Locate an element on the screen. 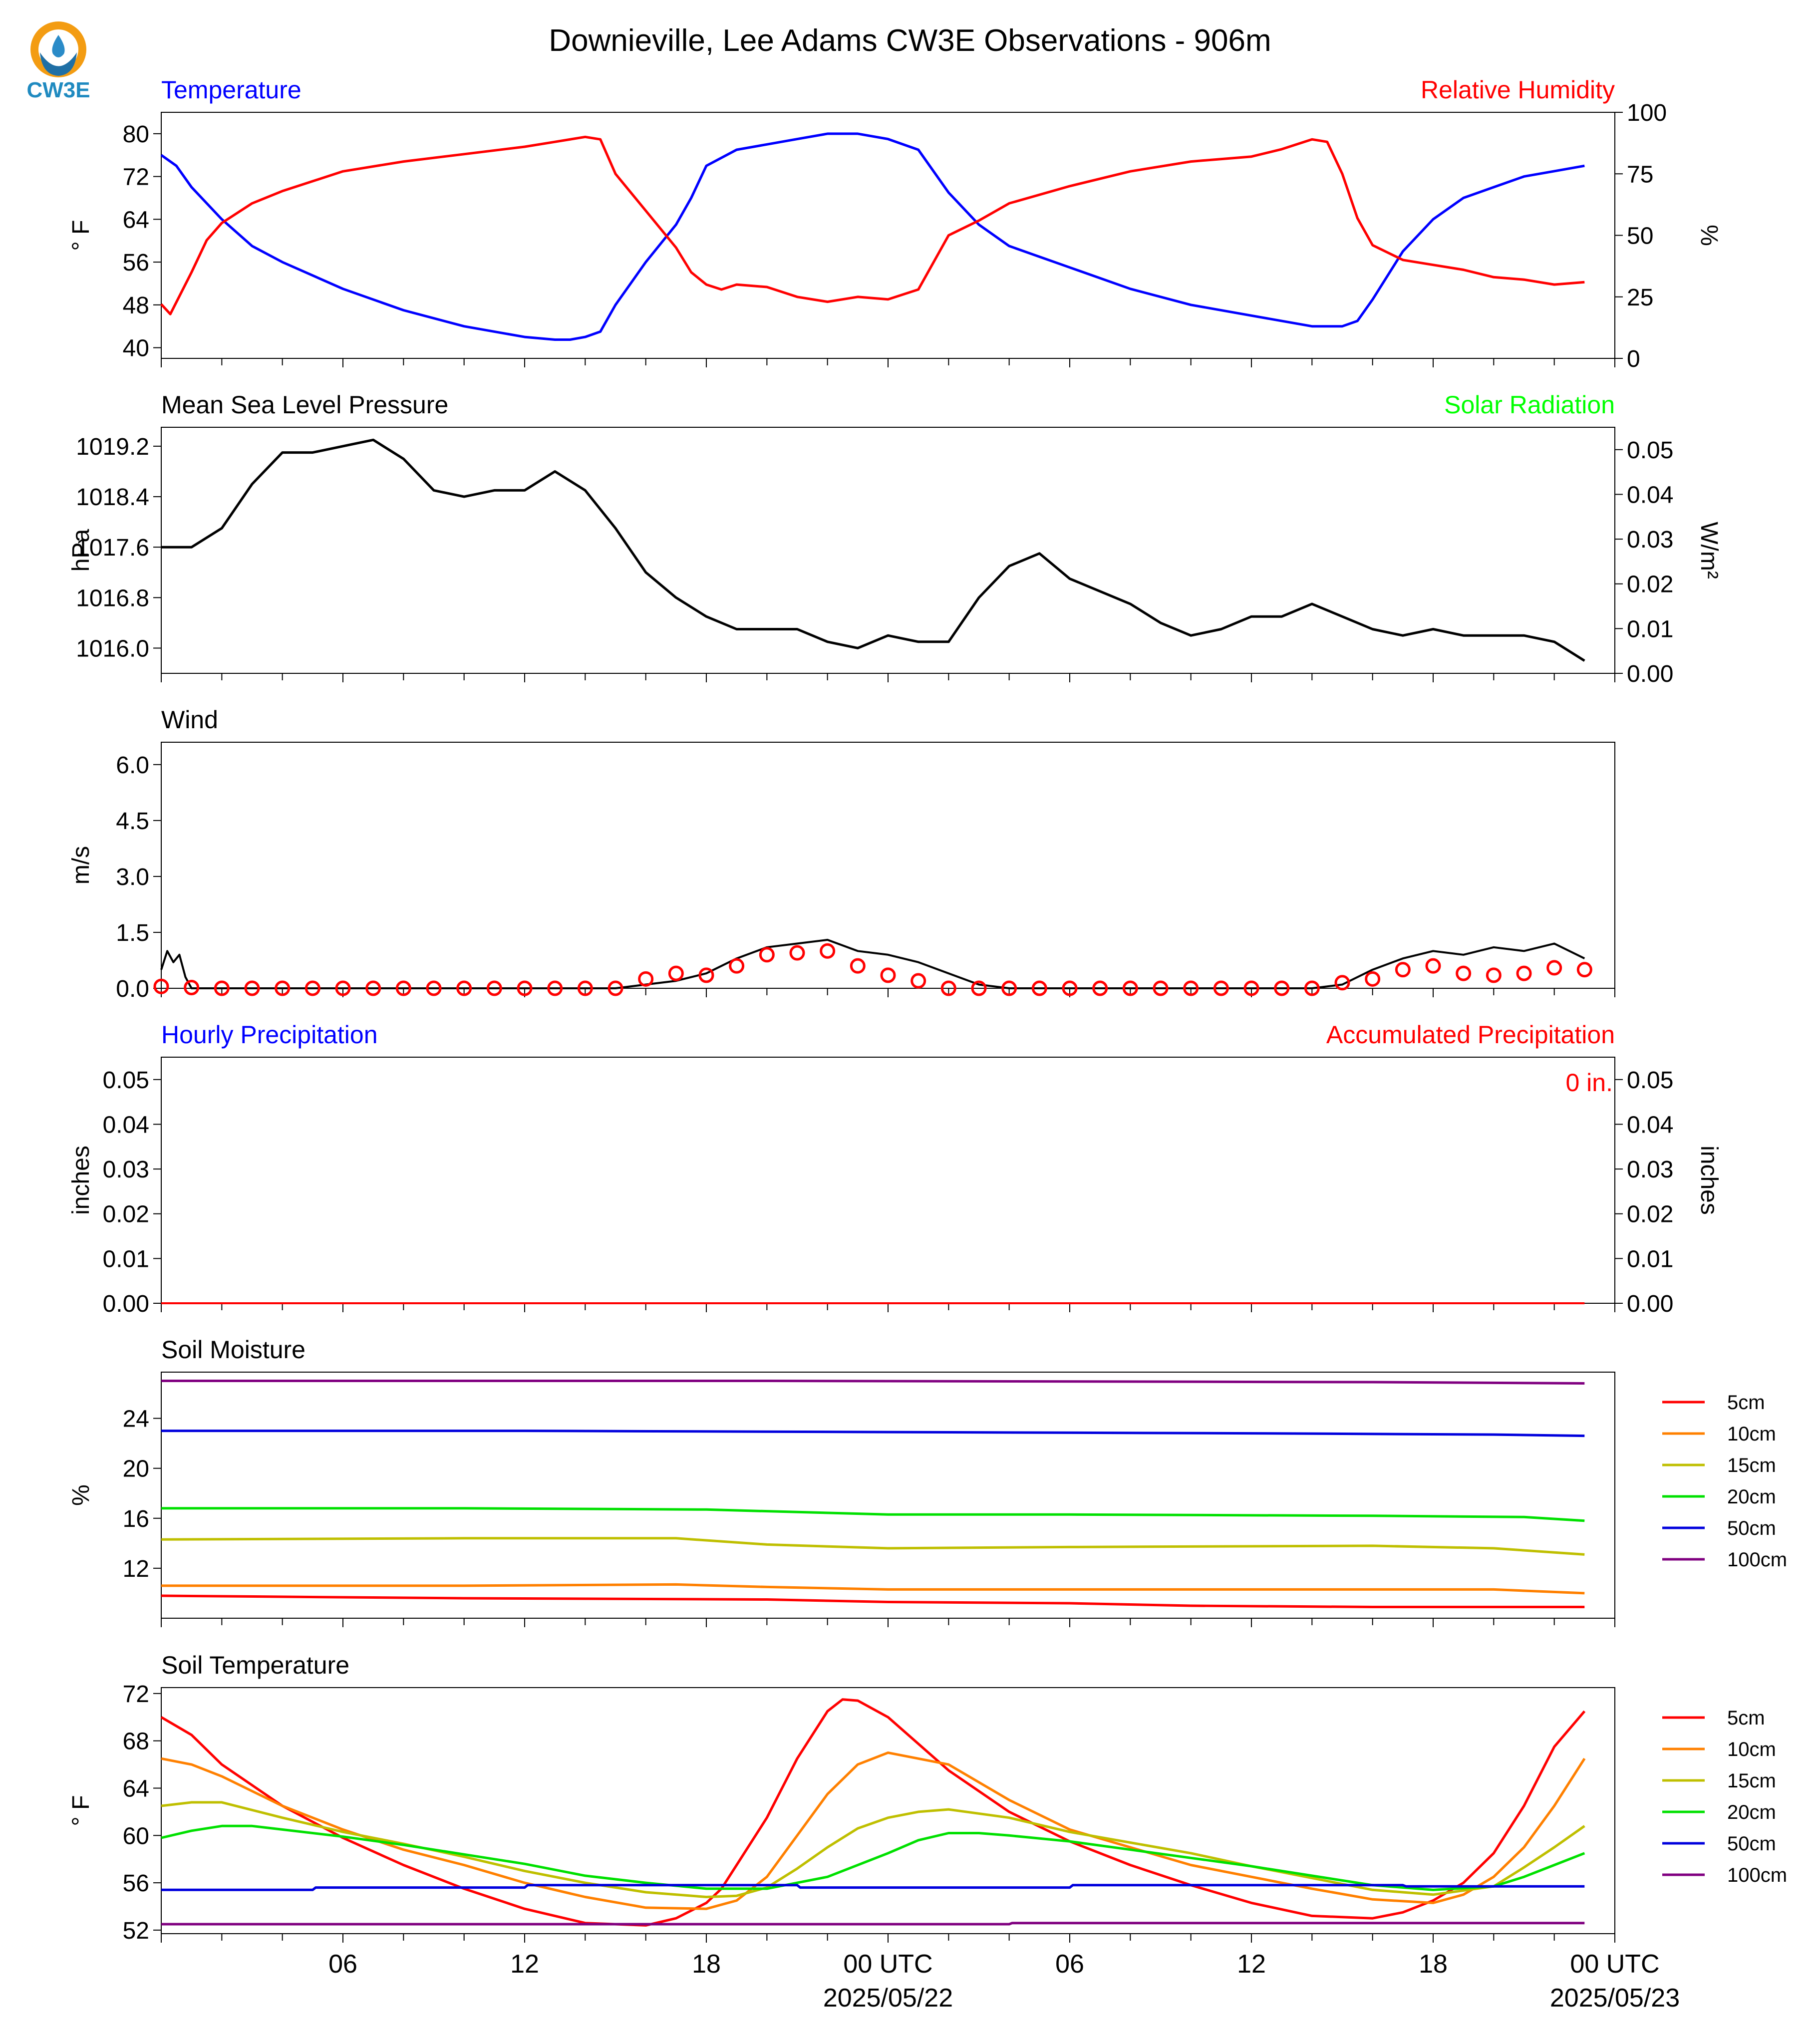 The image size is (1820, 2028). ylabel-left: hPa is located at coordinates (81, 550).